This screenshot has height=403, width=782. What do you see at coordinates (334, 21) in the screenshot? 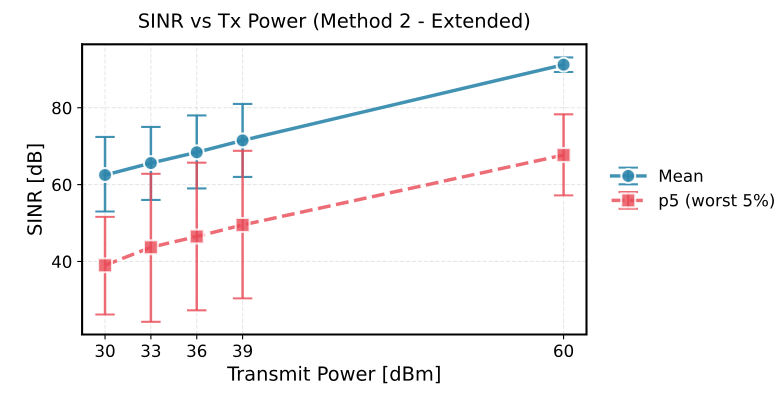
I see `chart-title: SINR vs Tx Power (Method 2 - Extended)` at bounding box center [334, 21].